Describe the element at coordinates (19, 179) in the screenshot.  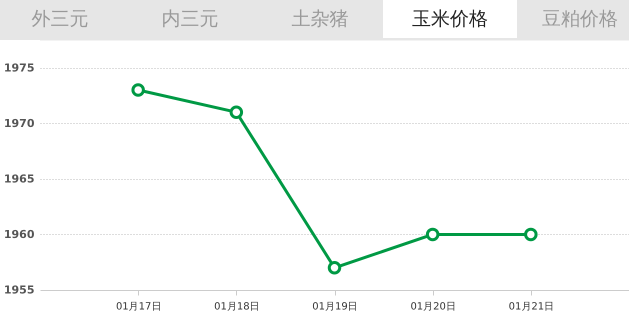
I see `y-tick-label: 1965` at that location.